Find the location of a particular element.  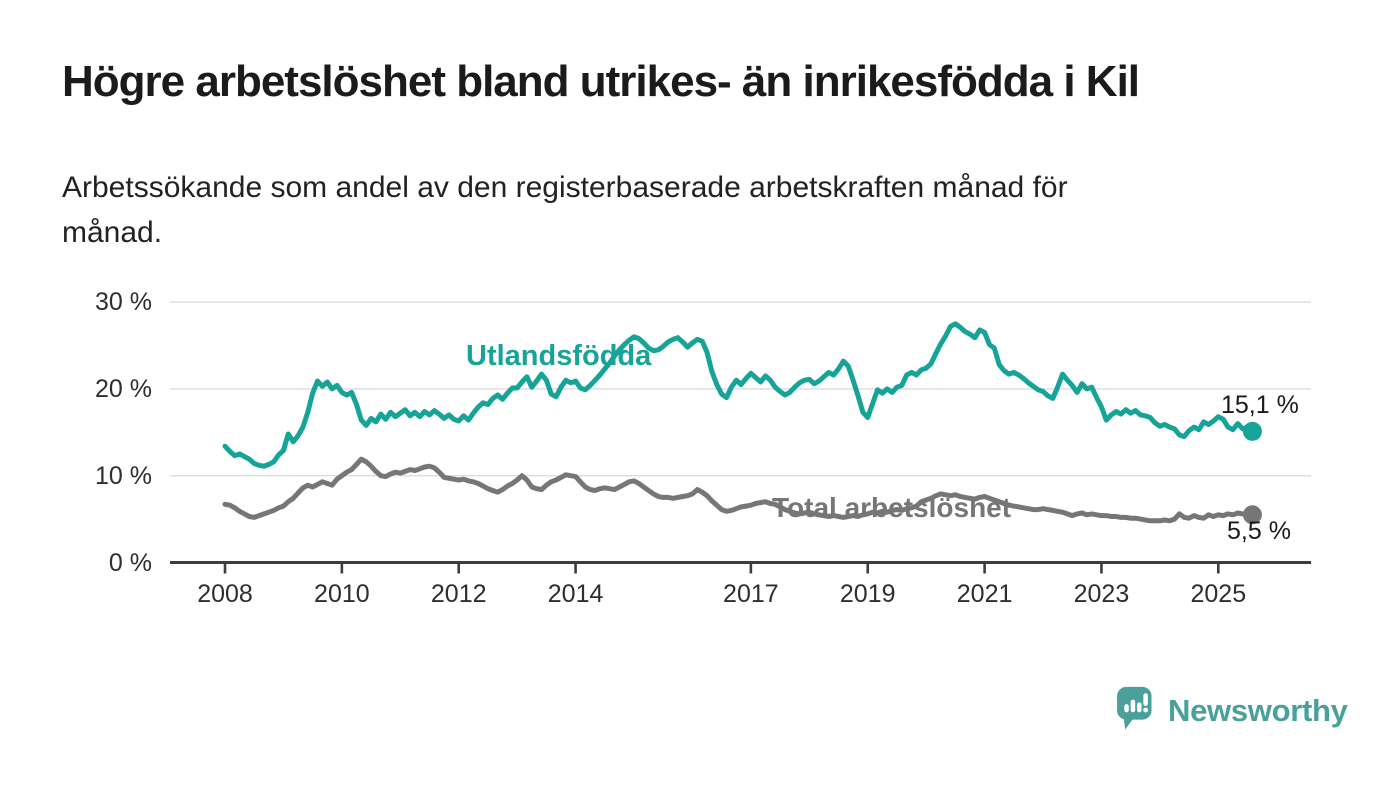

x-axis-tick-2025: 2025 is located at coordinates (1218, 594).